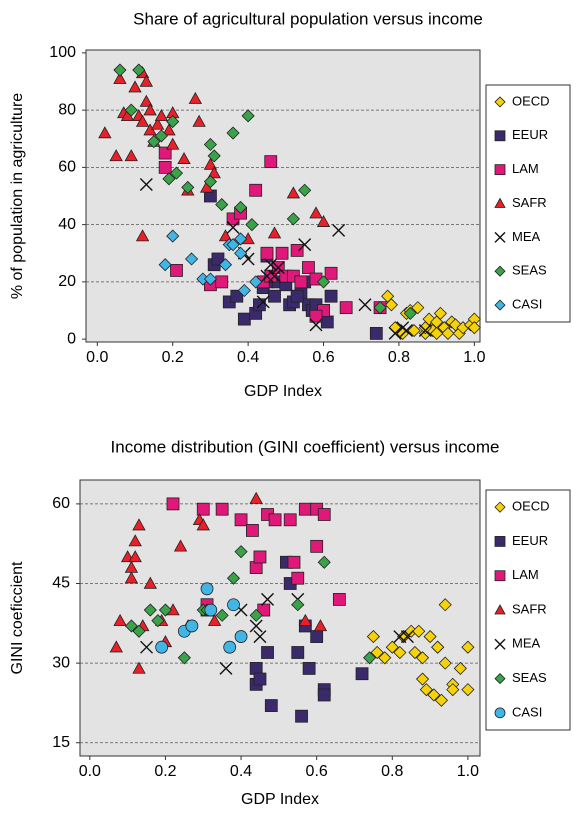  What do you see at coordinates (525, 168) in the screenshot?
I see `legend-label: LAM` at bounding box center [525, 168].